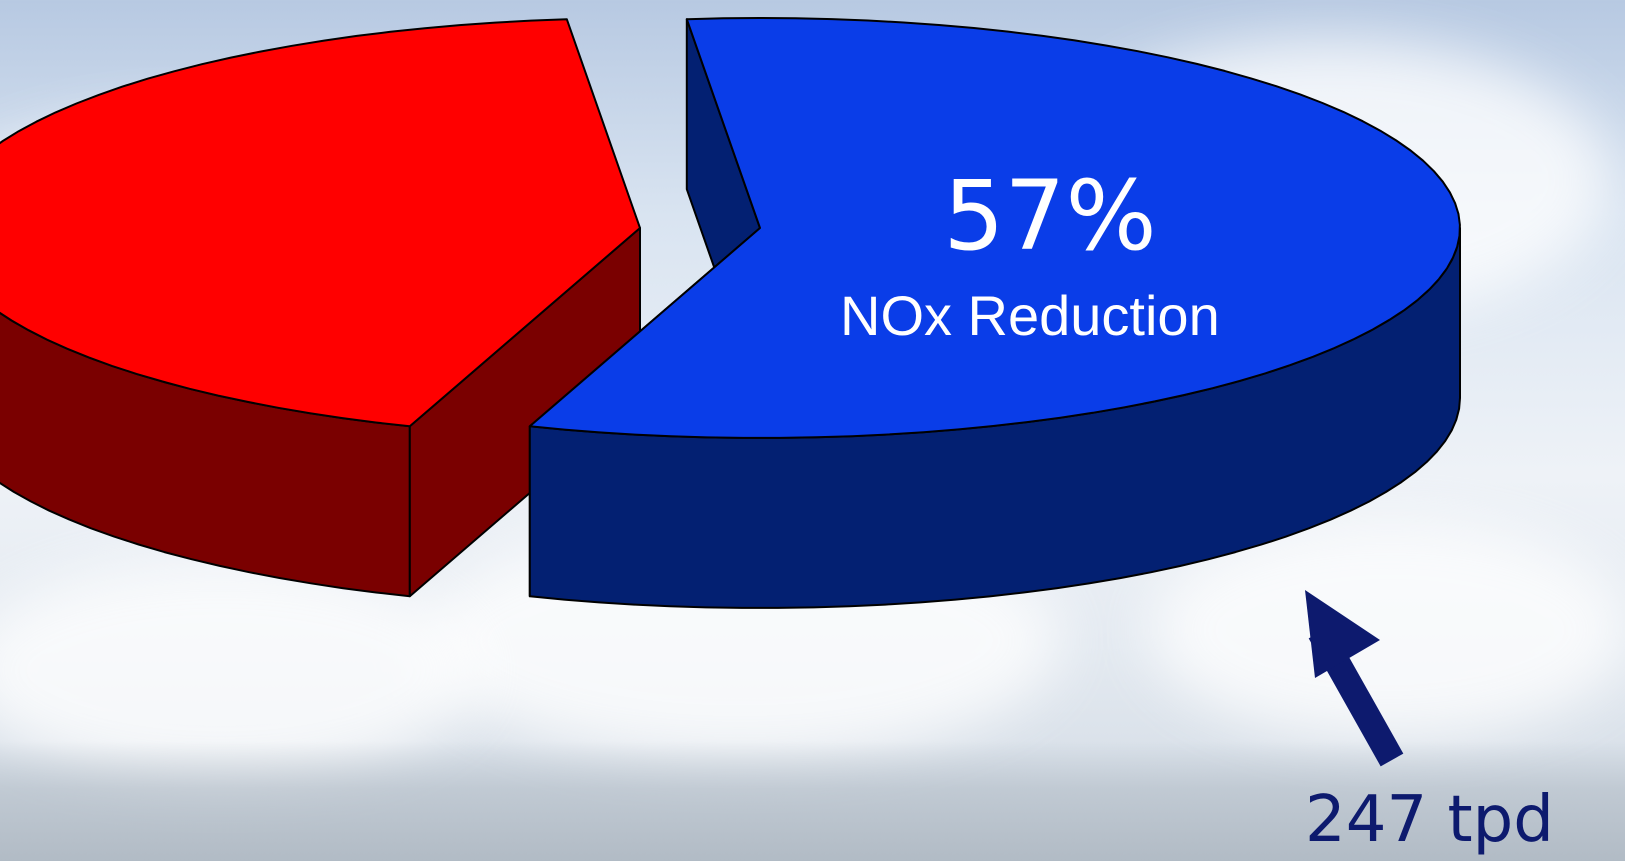  I want to click on slice-label: NOx Reduction, so click(1030, 315).